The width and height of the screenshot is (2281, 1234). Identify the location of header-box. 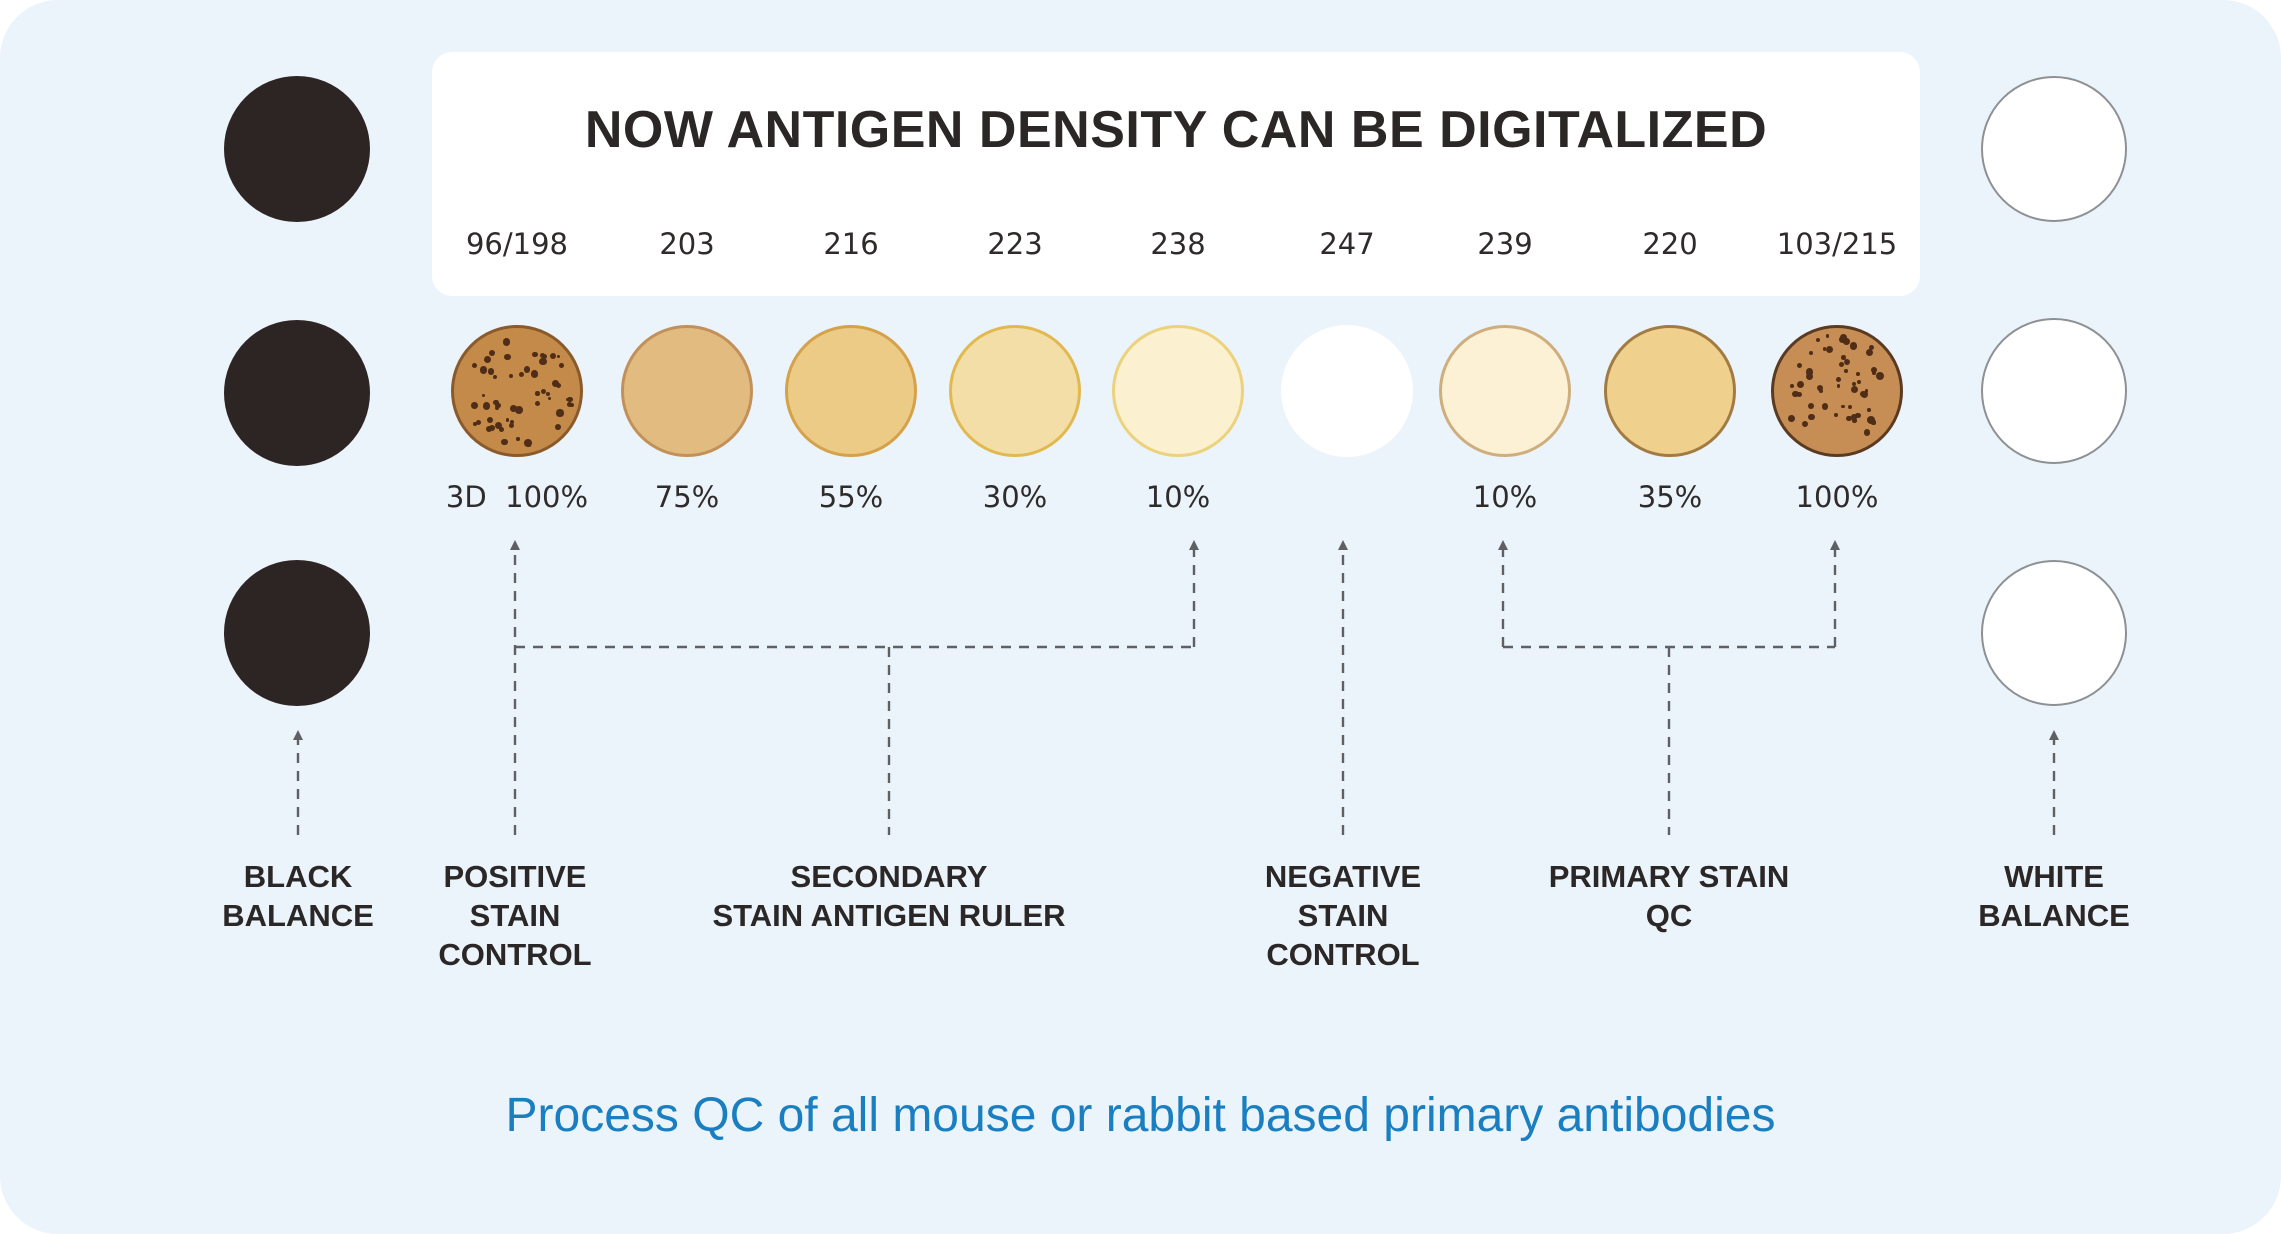
(1176, 174).